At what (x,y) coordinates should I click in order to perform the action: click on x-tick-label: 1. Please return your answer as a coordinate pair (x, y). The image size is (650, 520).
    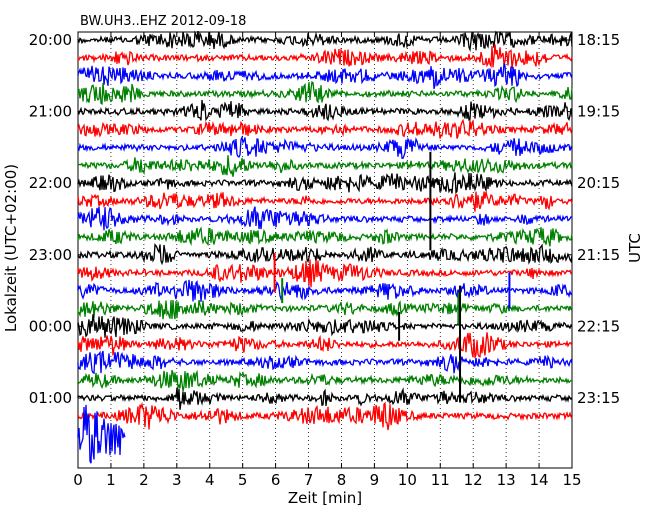
    Looking at the image, I should click on (111, 480).